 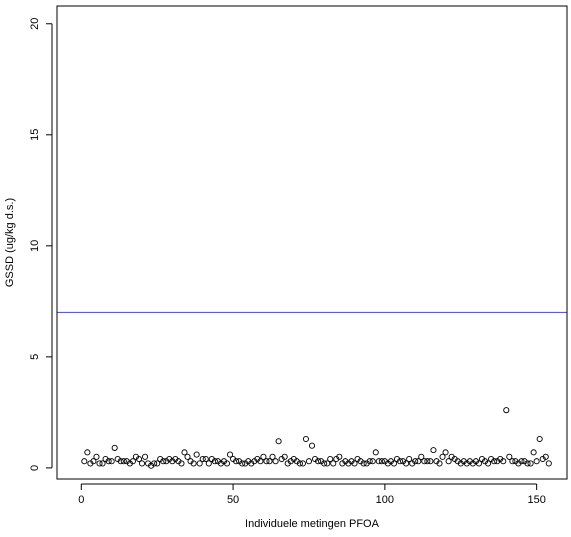 What do you see at coordinates (536, 500) in the screenshot?
I see `x-tick-label: 150` at bounding box center [536, 500].